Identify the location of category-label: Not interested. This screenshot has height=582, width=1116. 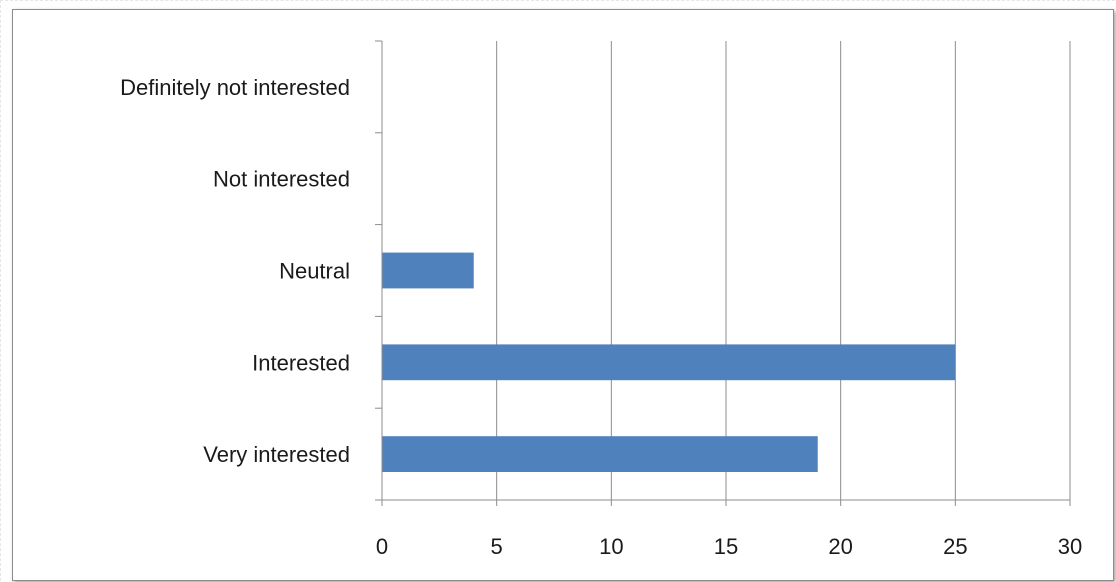
(281, 179).